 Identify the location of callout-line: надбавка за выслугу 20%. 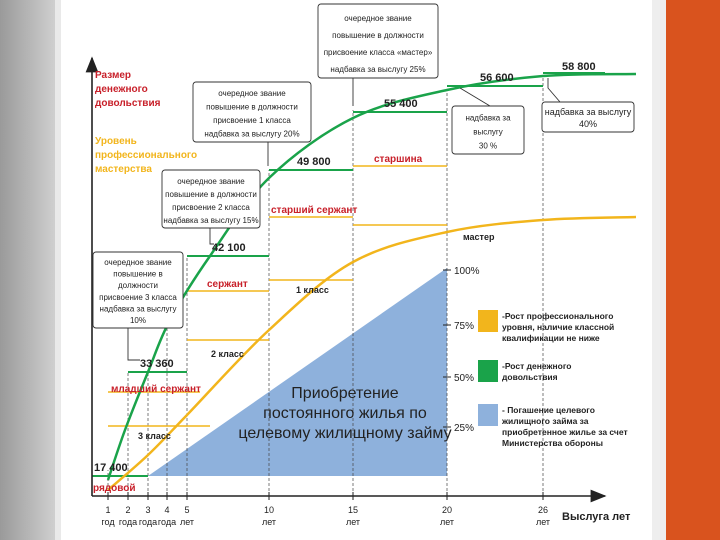
(251, 134).